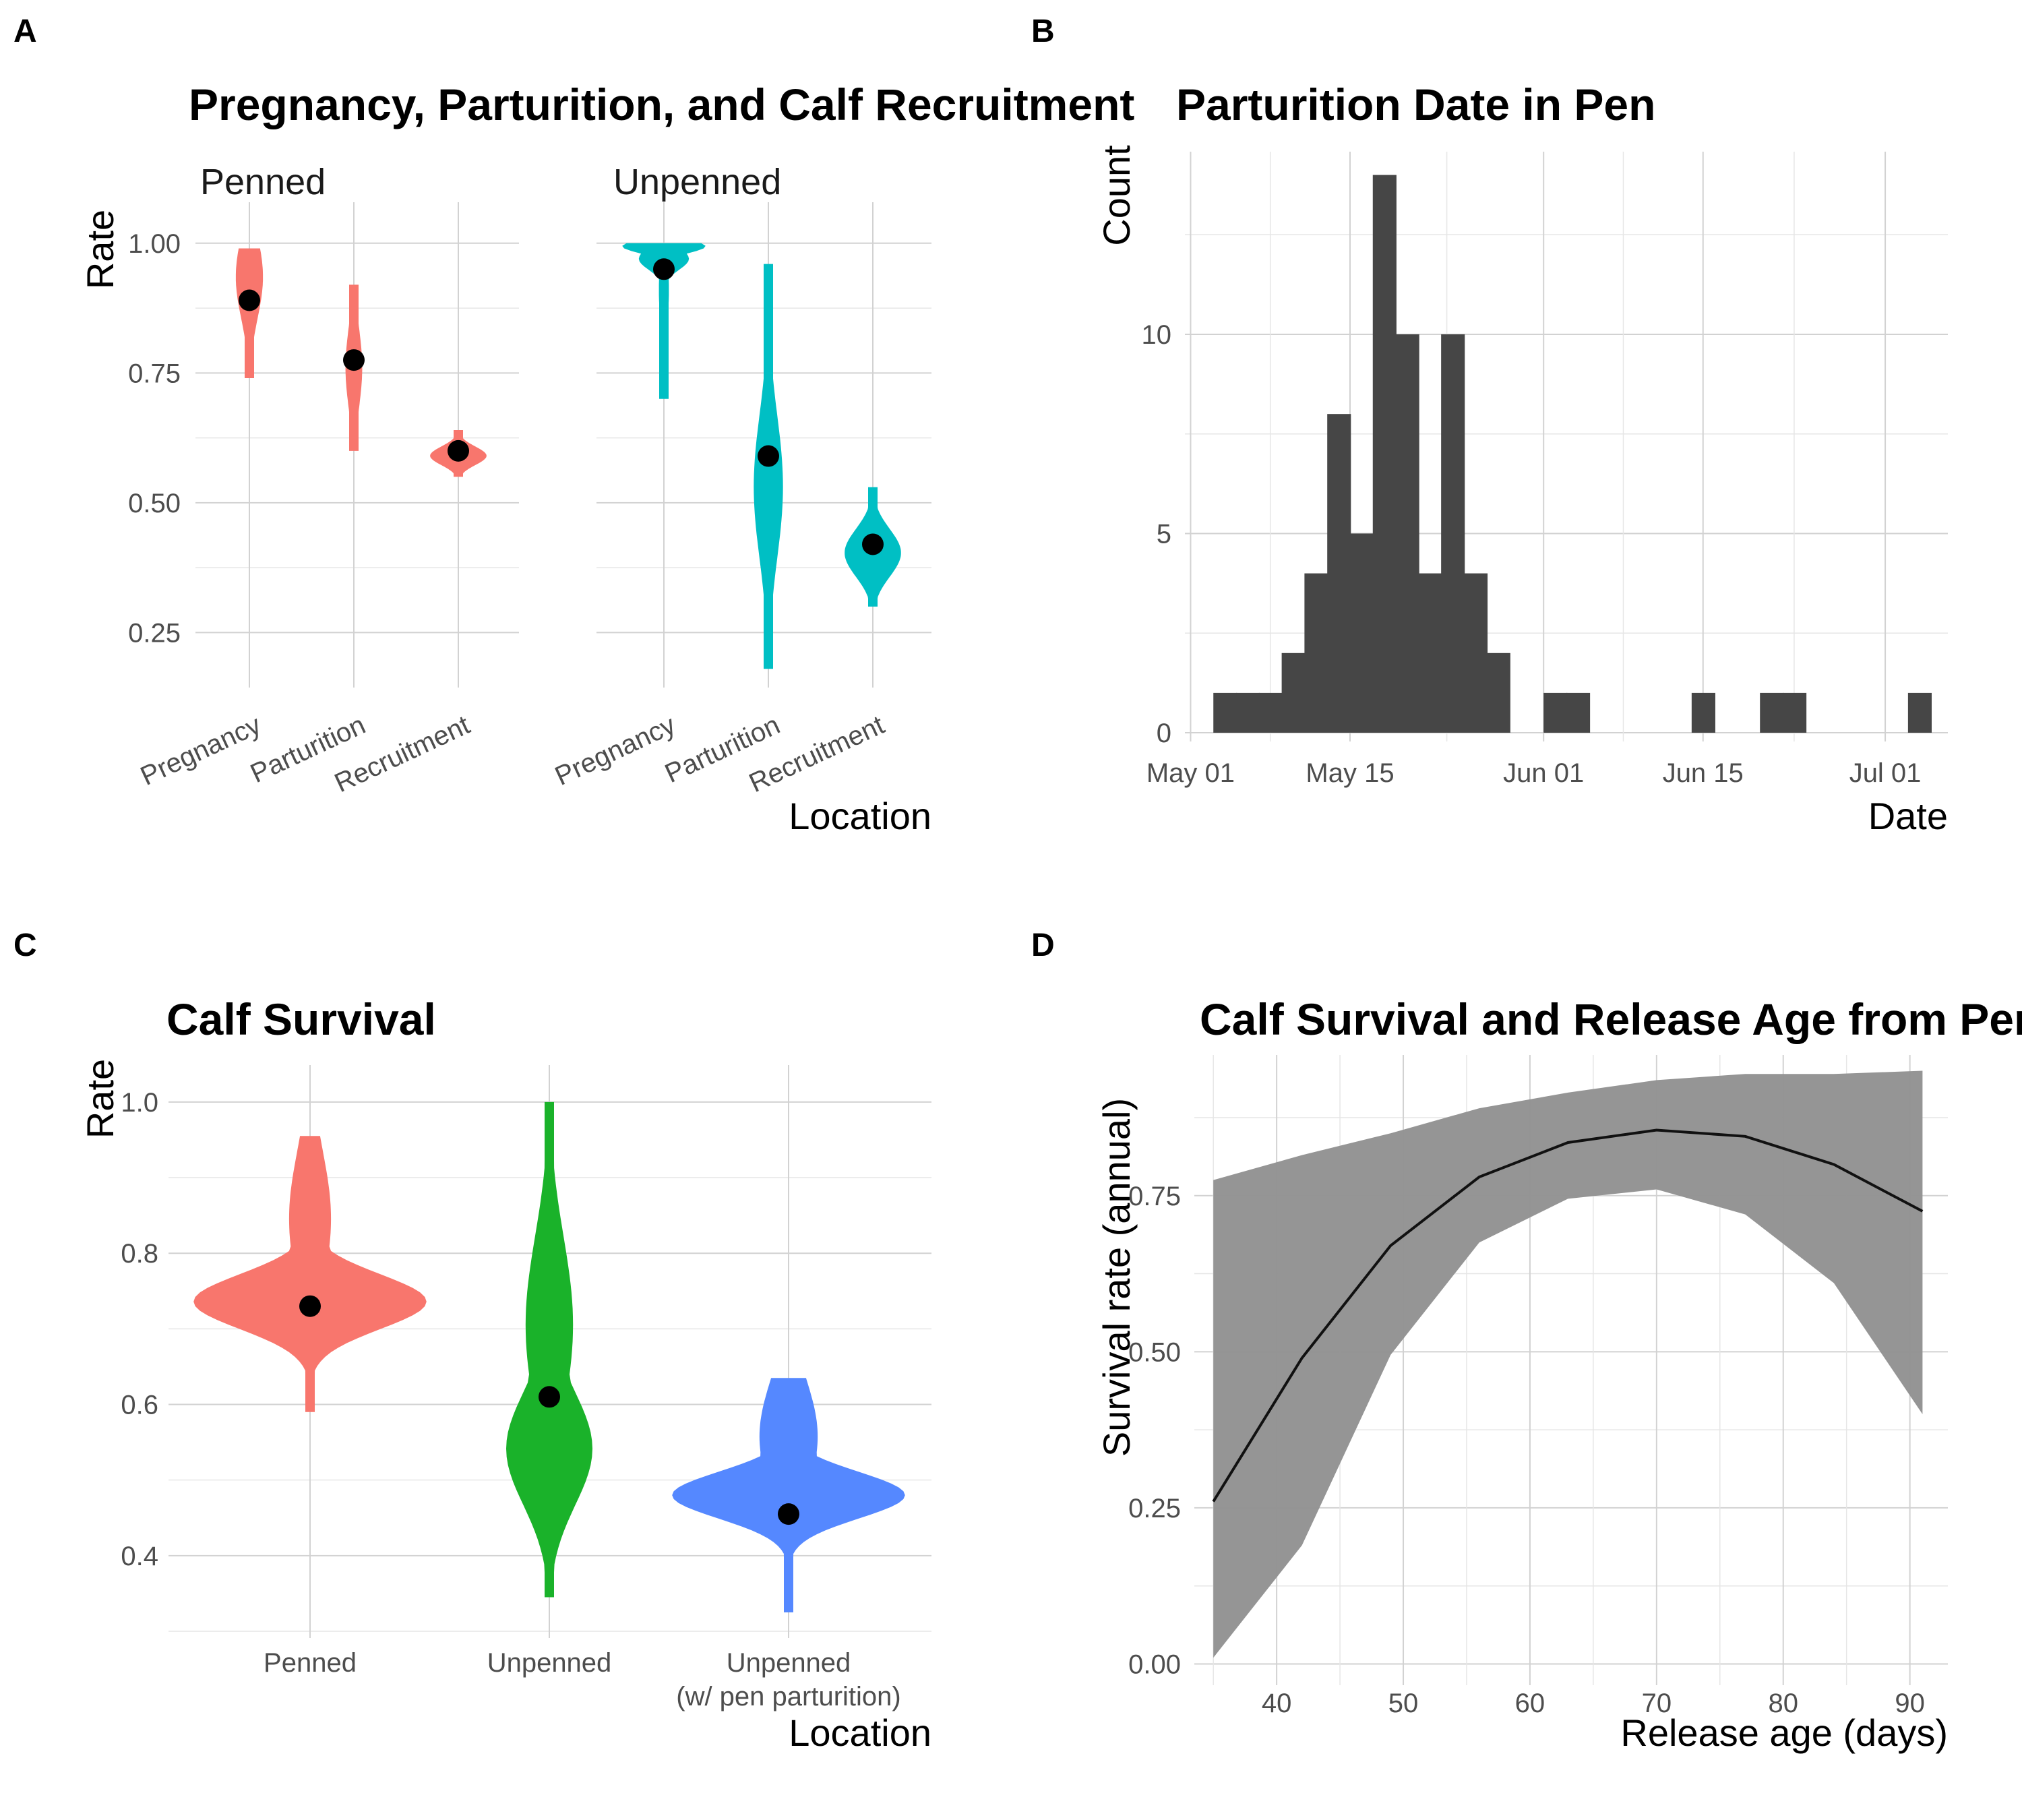  What do you see at coordinates (458, 450) in the screenshot?
I see `mean-point-penned-recruitment` at bounding box center [458, 450].